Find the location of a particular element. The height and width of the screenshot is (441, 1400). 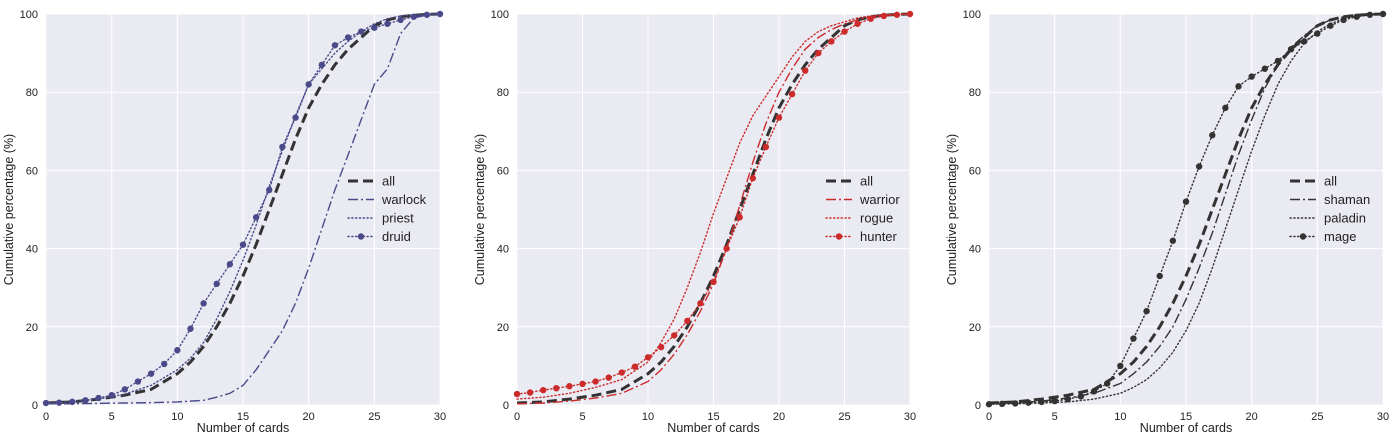

x-tick-label: 15 is located at coordinates (713, 417).